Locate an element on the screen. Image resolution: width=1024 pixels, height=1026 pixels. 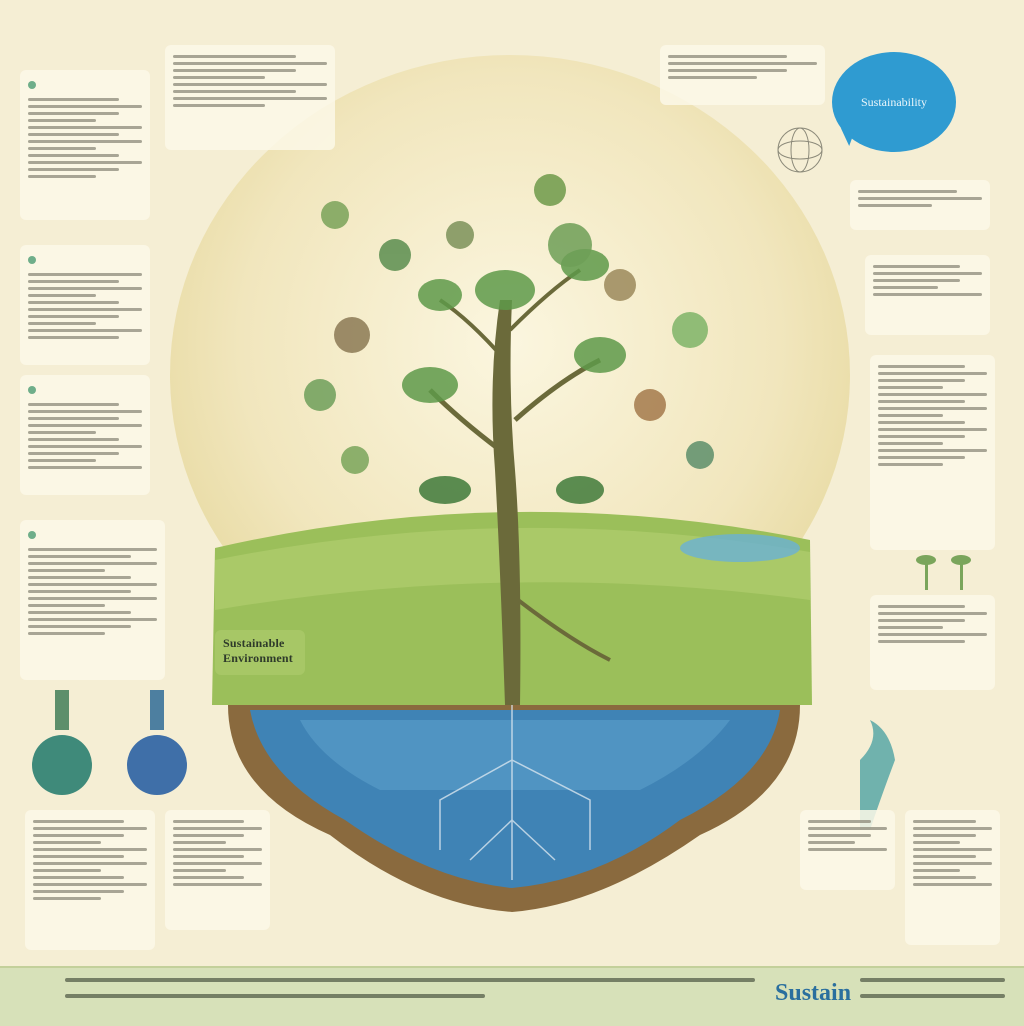
center-panel: Sustainable Environment is located at coordinates (260, 652).